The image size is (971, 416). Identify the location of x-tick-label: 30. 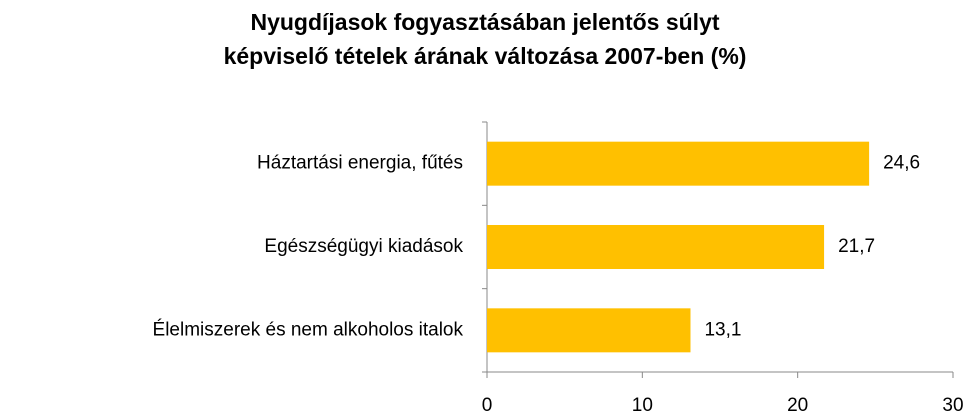
(952, 405).